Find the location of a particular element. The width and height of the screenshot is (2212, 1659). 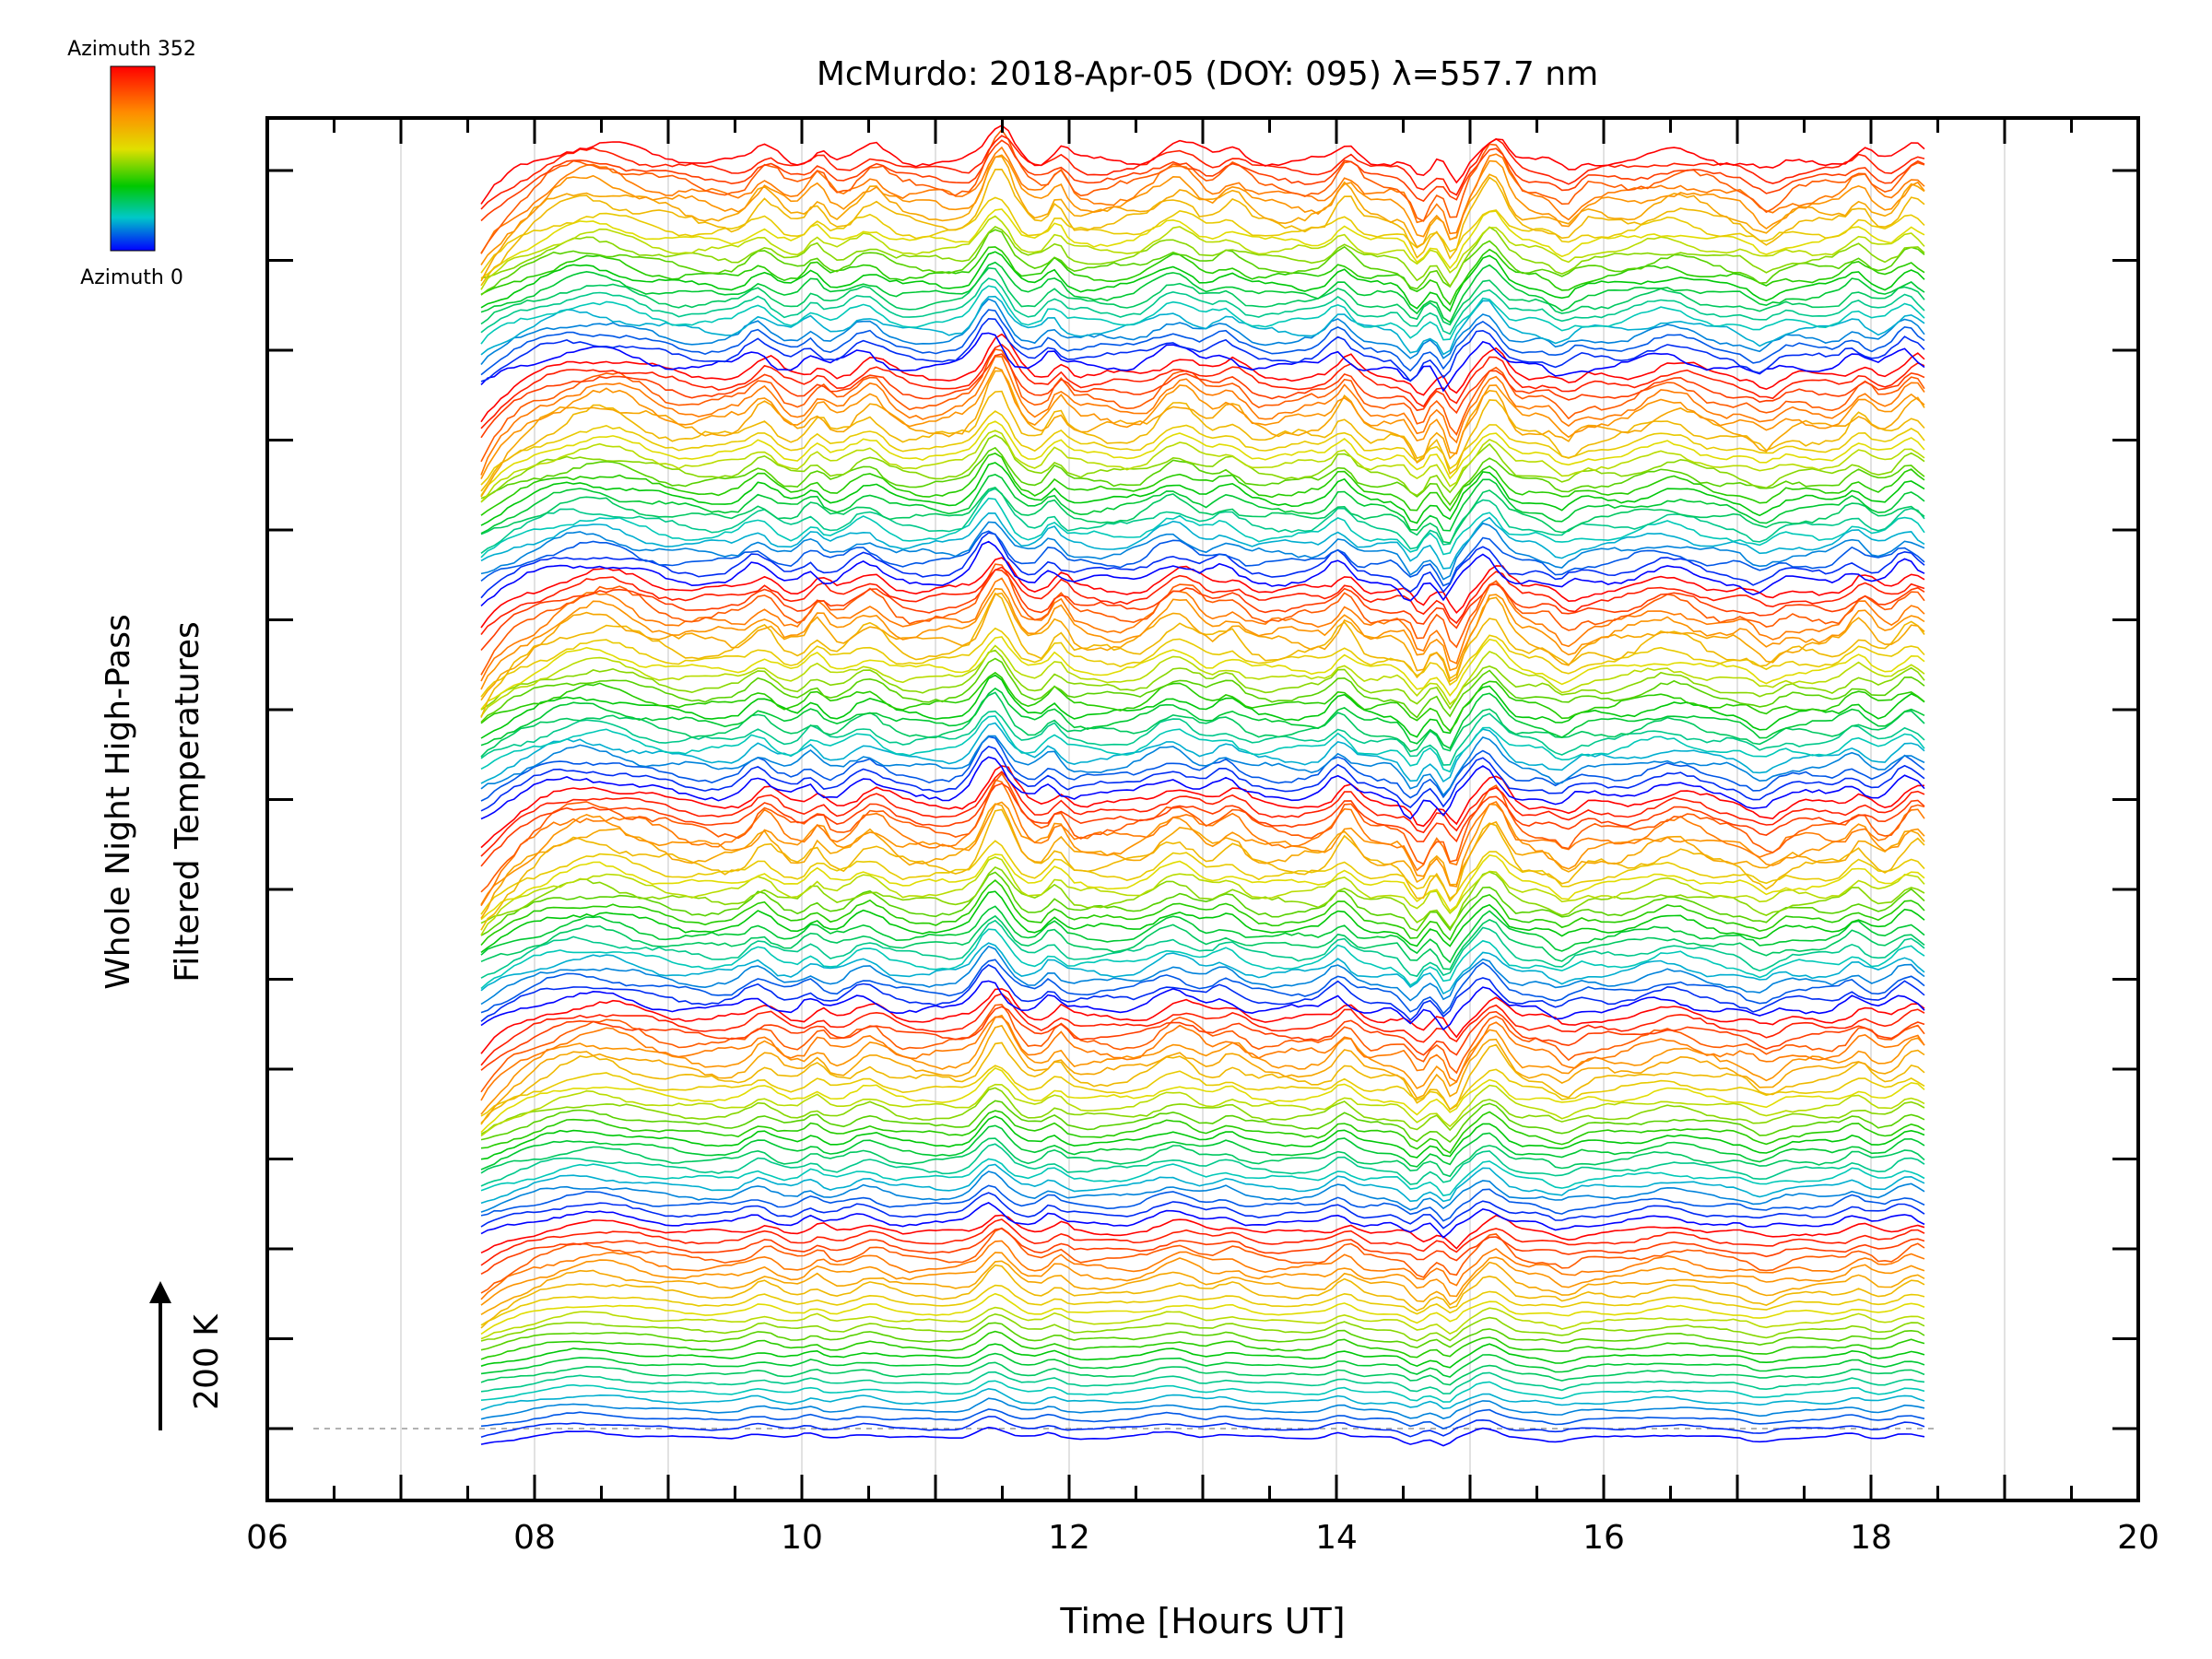

x-tick-label: 20 is located at coordinates (2138, 1538).